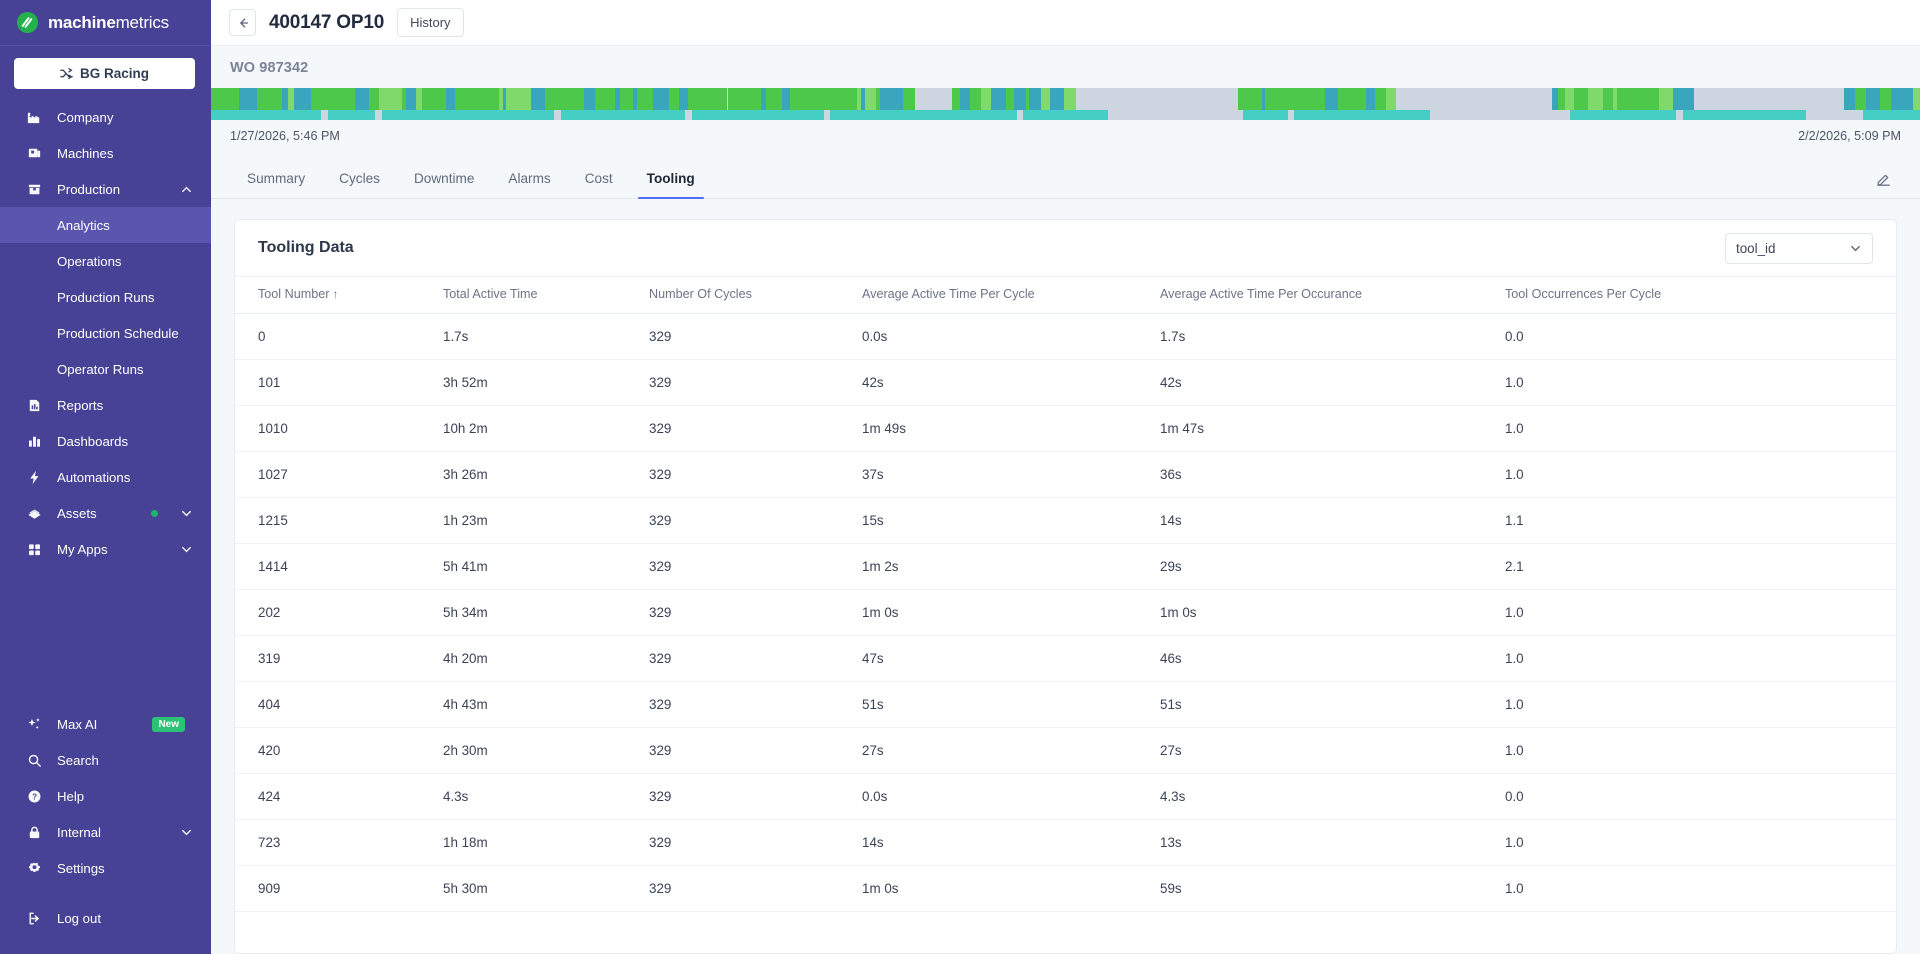 The height and width of the screenshot is (954, 1920). What do you see at coordinates (1799, 248) in the screenshot?
I see `grouping-select: tool_id` at bounding box center [1799, 248].